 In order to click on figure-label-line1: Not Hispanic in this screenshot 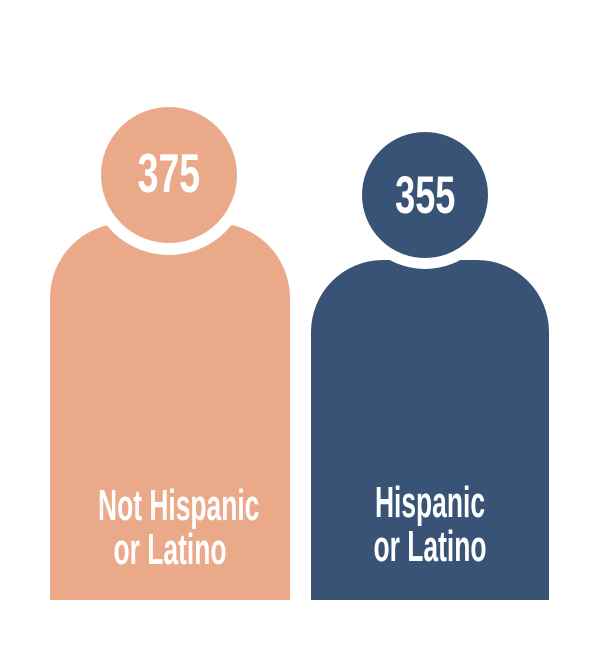, I will do `click(179, 505)`.